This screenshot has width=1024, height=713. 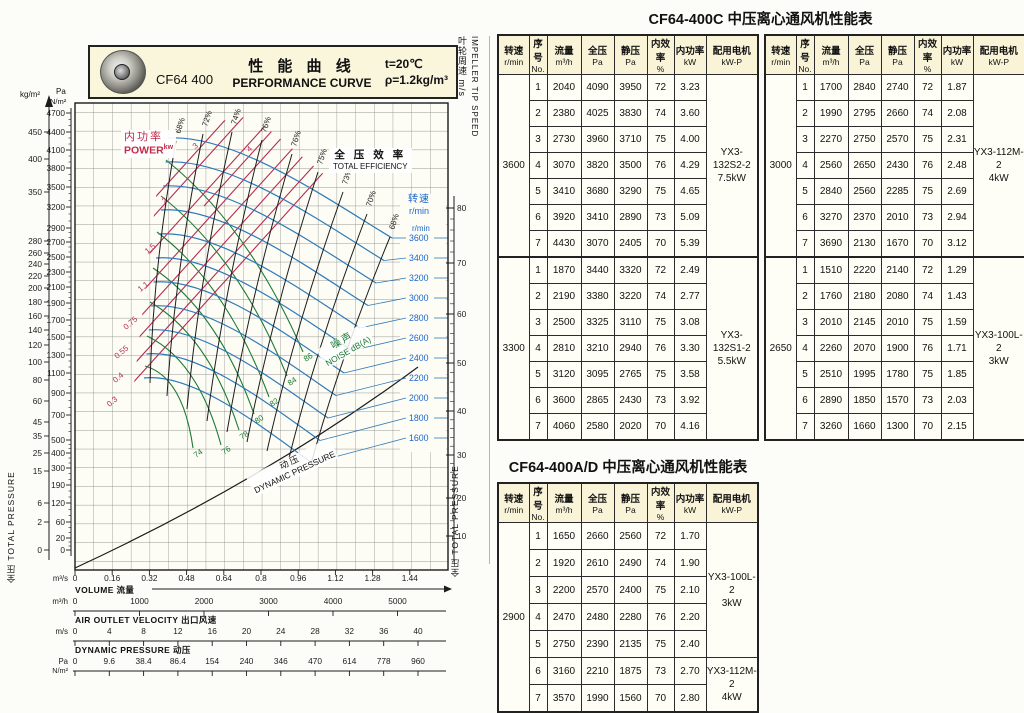 I want to click on data-cell: 4.65, so click(x=690, y=191).